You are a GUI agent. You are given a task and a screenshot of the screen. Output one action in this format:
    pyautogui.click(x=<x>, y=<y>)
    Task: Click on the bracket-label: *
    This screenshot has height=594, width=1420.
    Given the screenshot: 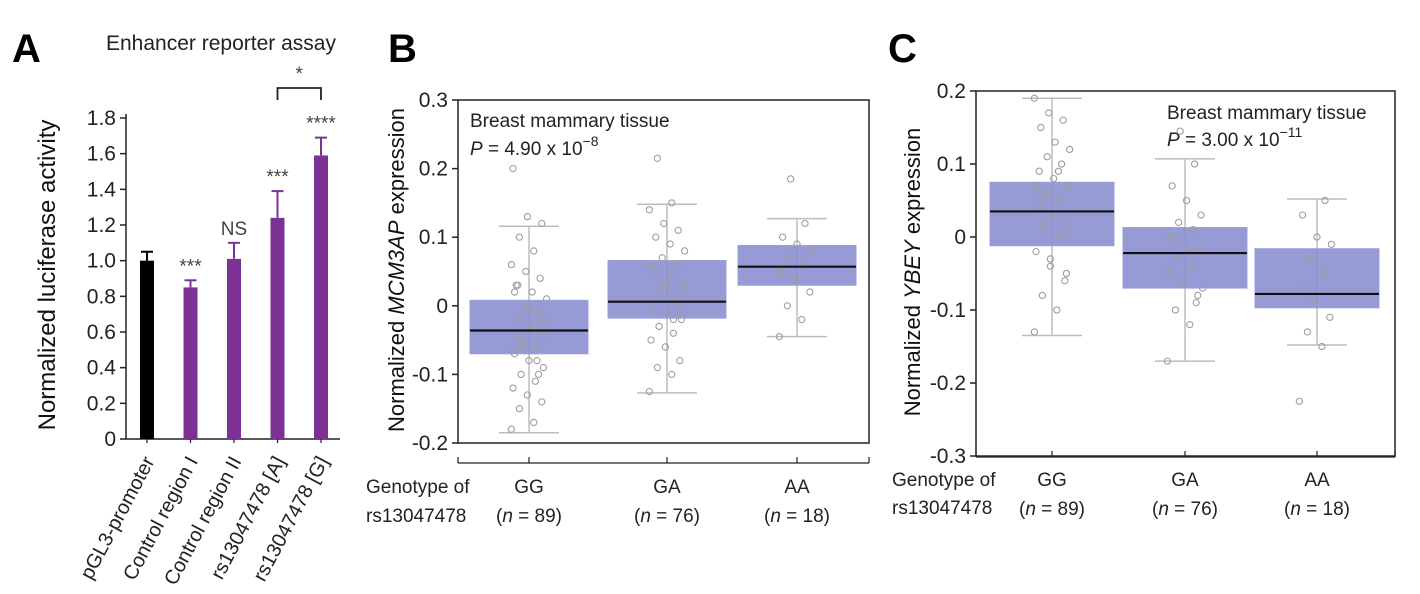 What is the action you would take?
    pyautogui.click(x=300, y=74)
    